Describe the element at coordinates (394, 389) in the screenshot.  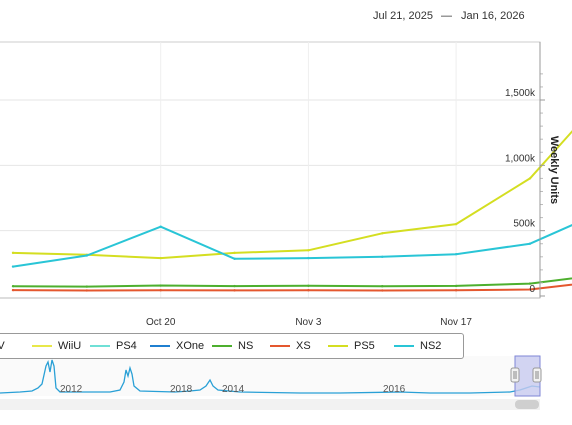
I see `navigator-label: 2016` at that location.